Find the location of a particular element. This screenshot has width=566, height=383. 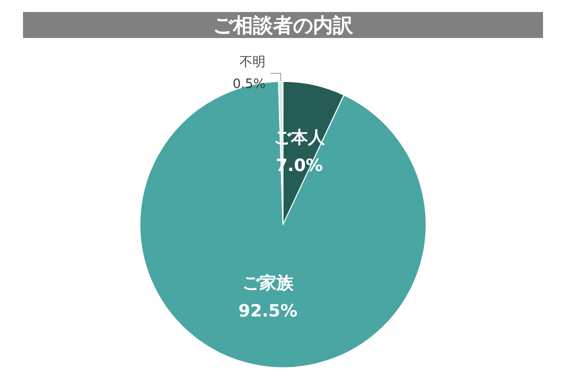

slice-label: ご家族 is located at coordinates (268, 284).